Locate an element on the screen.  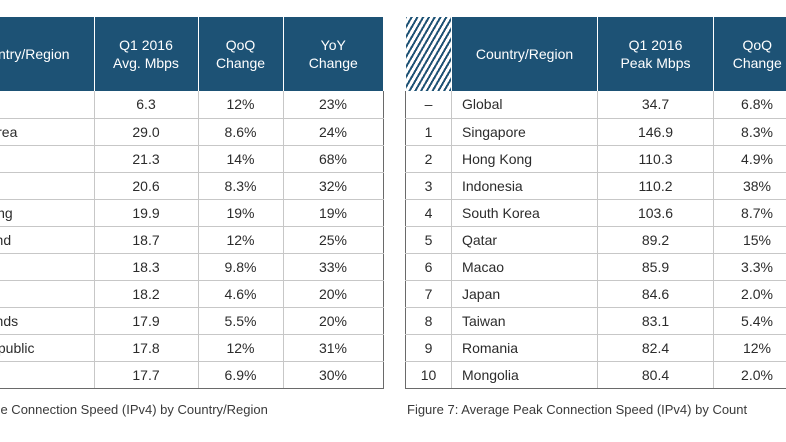
country-cell: Japan is located at coordinates (524, 294).